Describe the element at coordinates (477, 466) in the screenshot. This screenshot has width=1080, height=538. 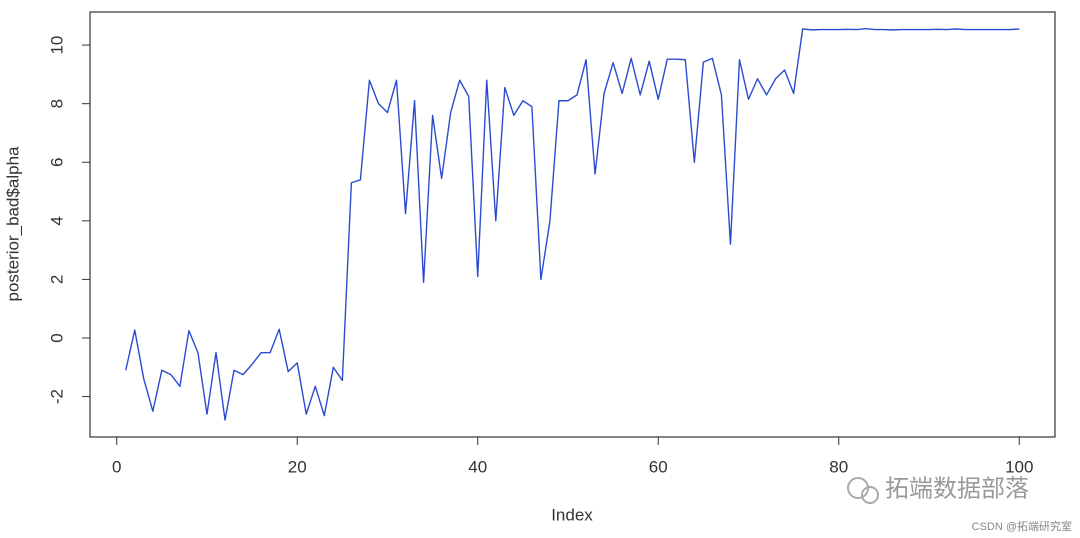
I see `x-tick-label: 40` at that location.